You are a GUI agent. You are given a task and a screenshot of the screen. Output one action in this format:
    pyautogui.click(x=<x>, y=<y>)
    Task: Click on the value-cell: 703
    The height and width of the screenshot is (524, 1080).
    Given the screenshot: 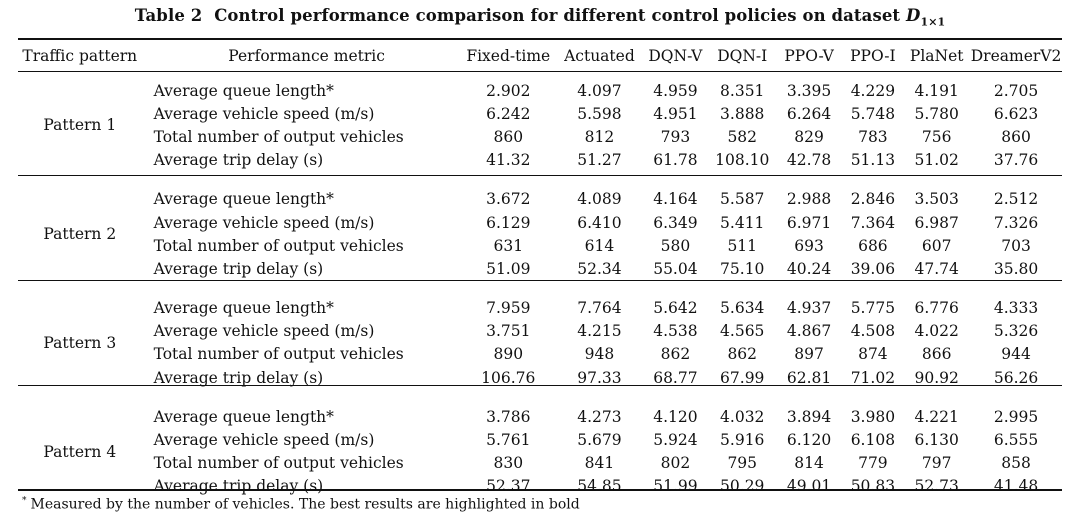 What is the action you would take?
    pyautogui.click(x=1016, y=245)
    